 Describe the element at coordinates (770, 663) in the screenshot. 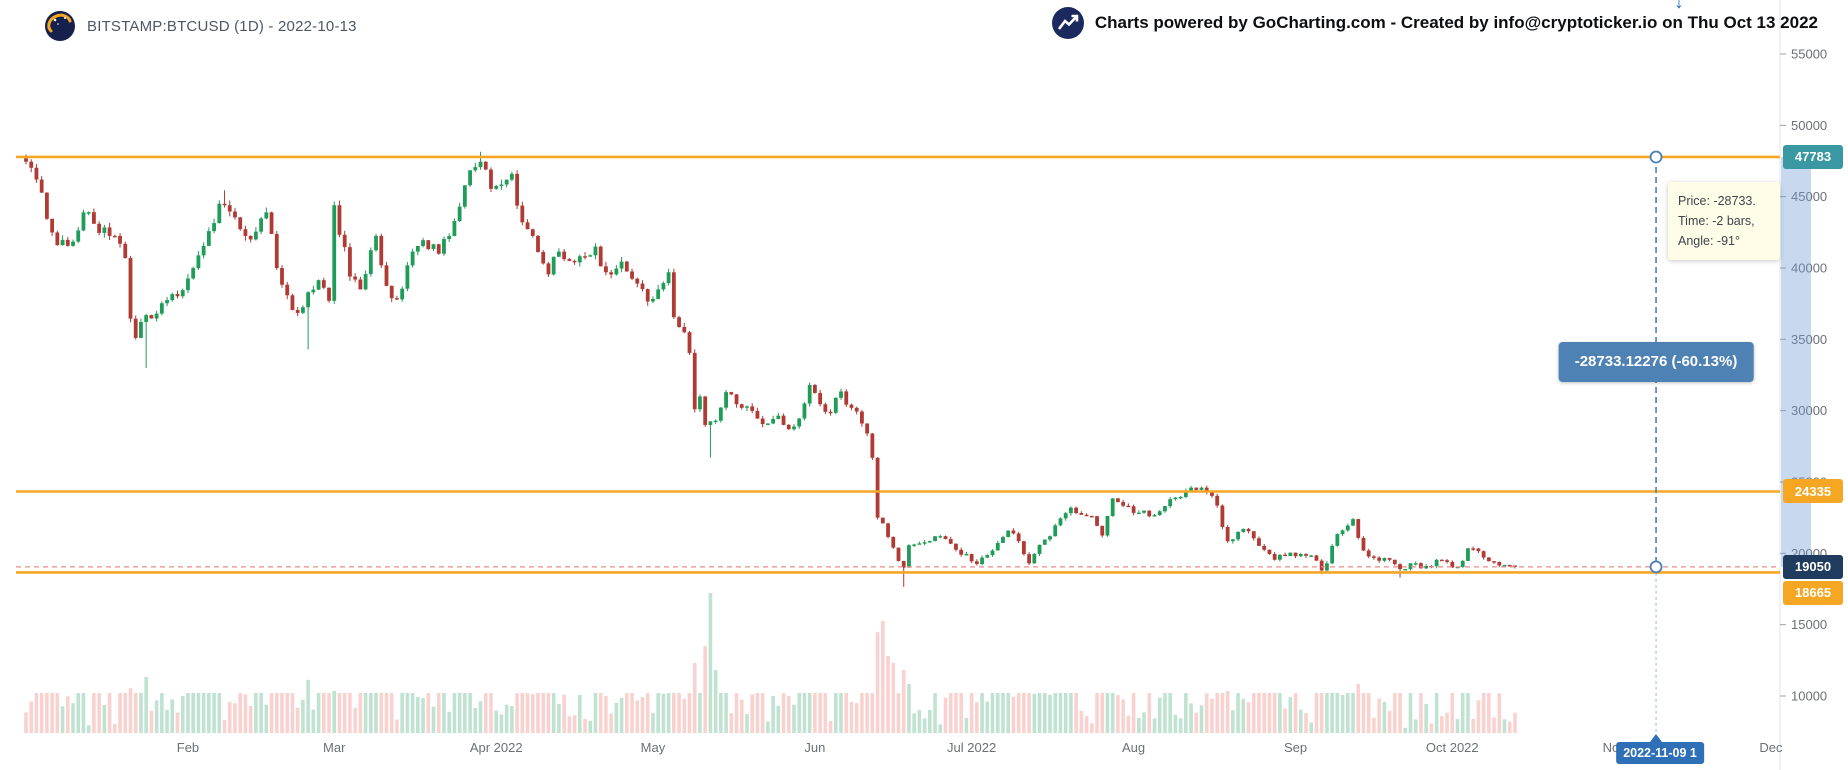

I see `volume-bars` at that location.